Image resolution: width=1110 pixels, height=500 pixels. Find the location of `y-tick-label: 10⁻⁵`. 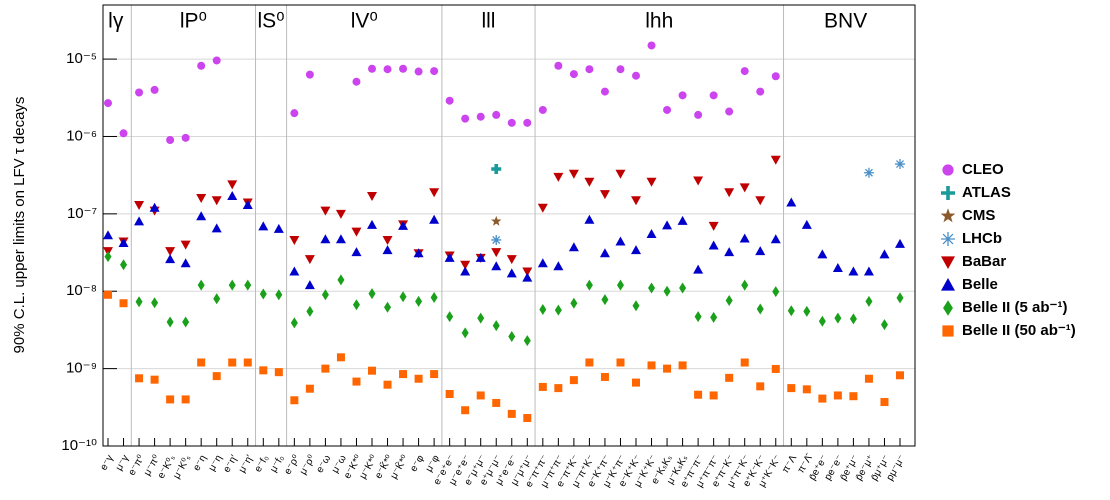

y-tick-label: 10⁻⁵ is located at coordinates (81, 58).